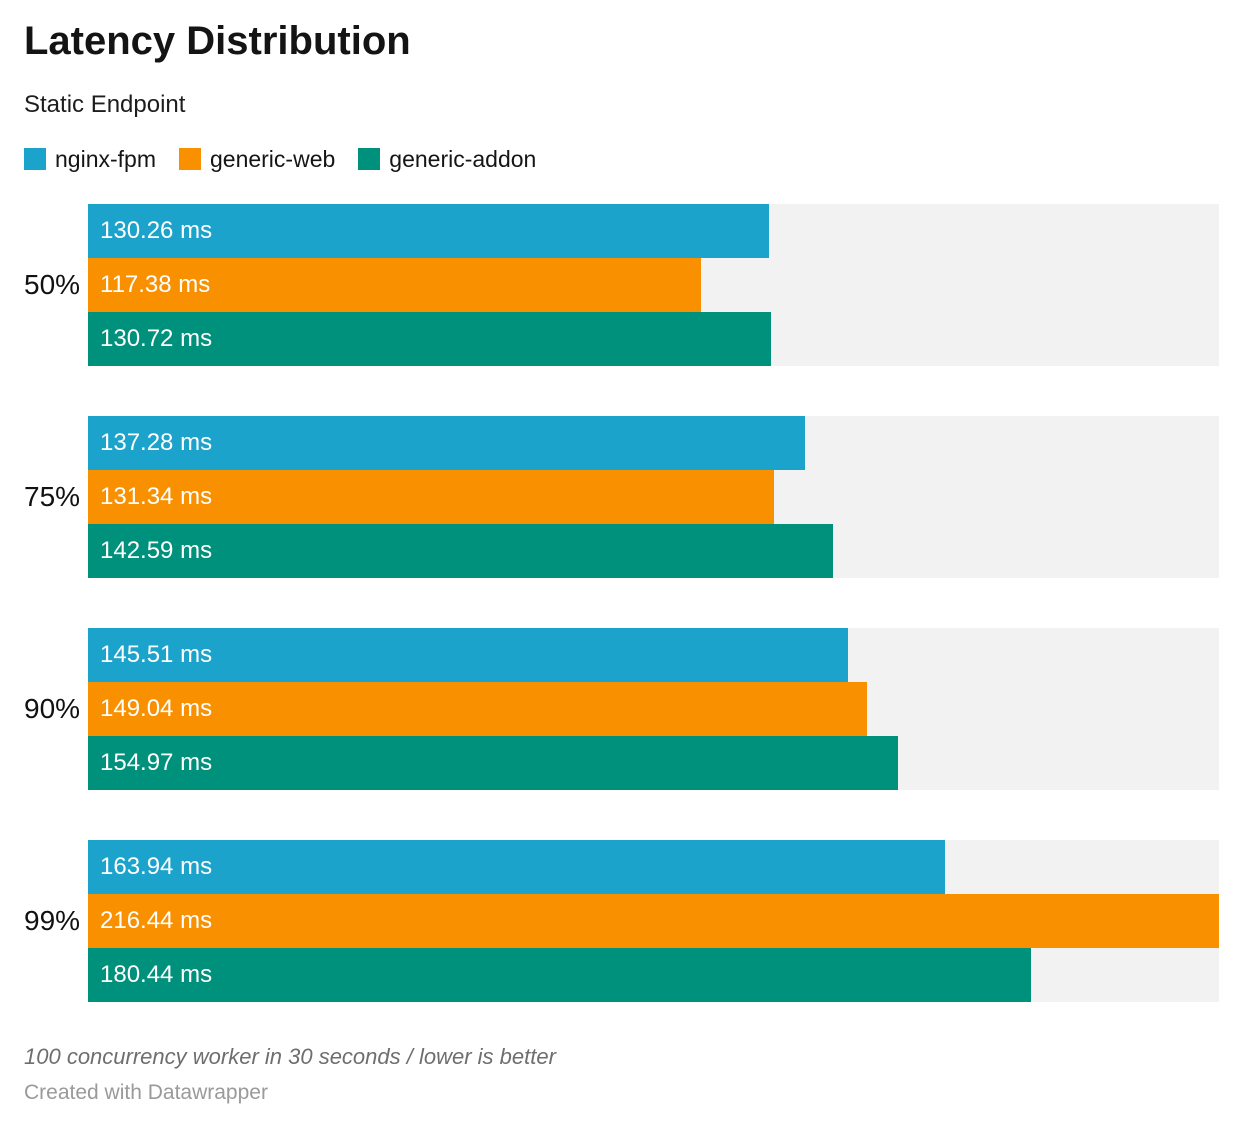  Describe the element at coordinates (156, 230) in the screenshot. I see `bar-value-label: 130.26 ms` at that location.